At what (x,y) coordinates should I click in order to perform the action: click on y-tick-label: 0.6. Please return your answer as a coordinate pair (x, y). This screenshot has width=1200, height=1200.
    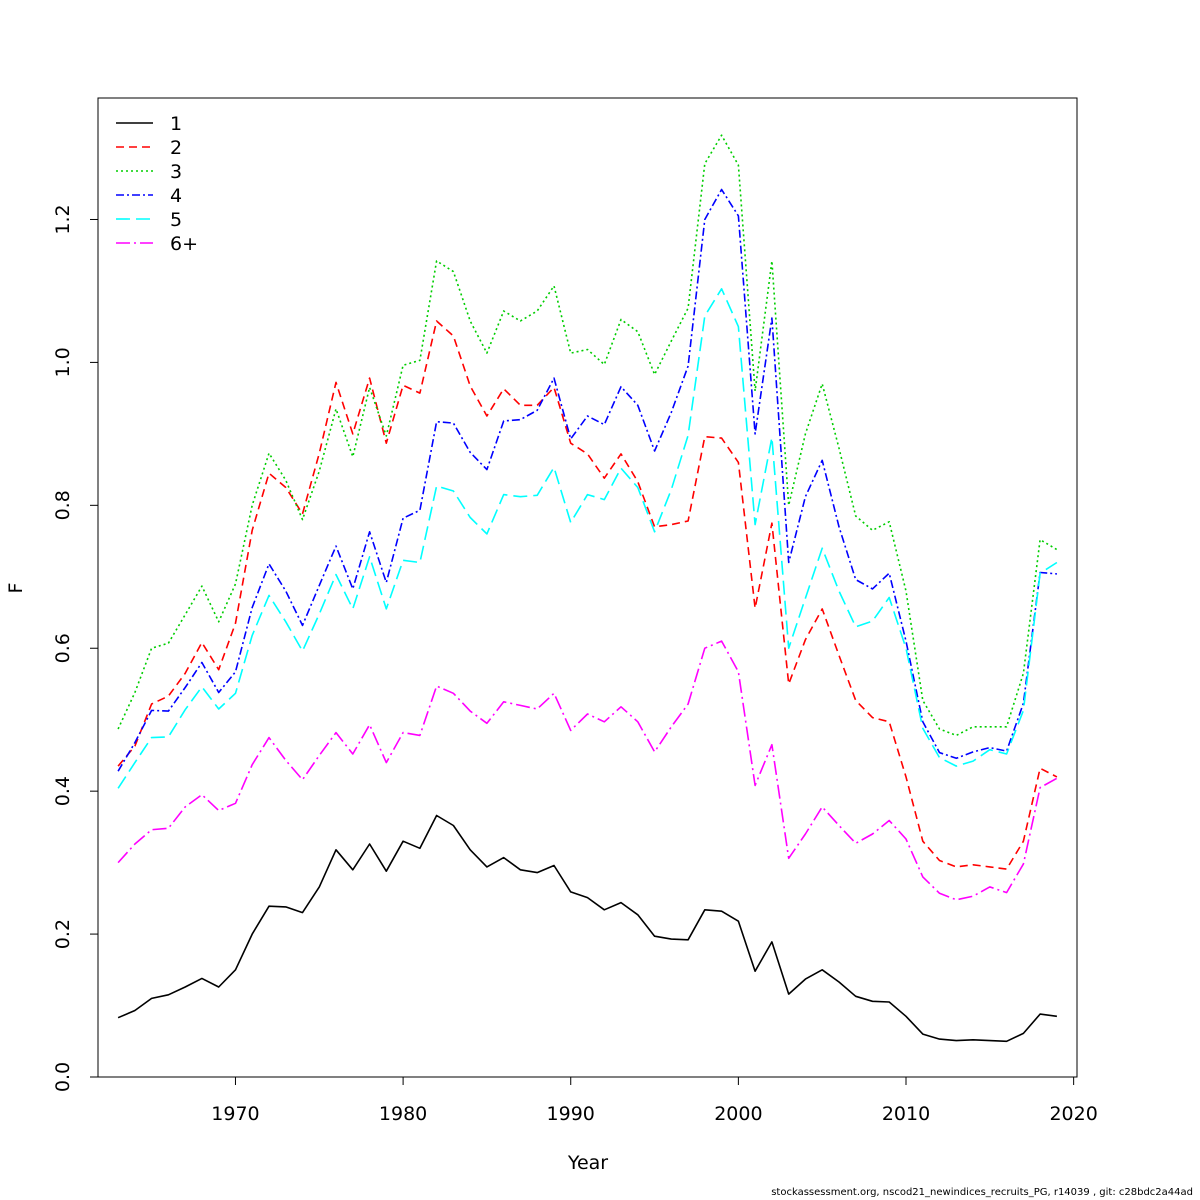
    Looking at the image, I should click on (63, 648).